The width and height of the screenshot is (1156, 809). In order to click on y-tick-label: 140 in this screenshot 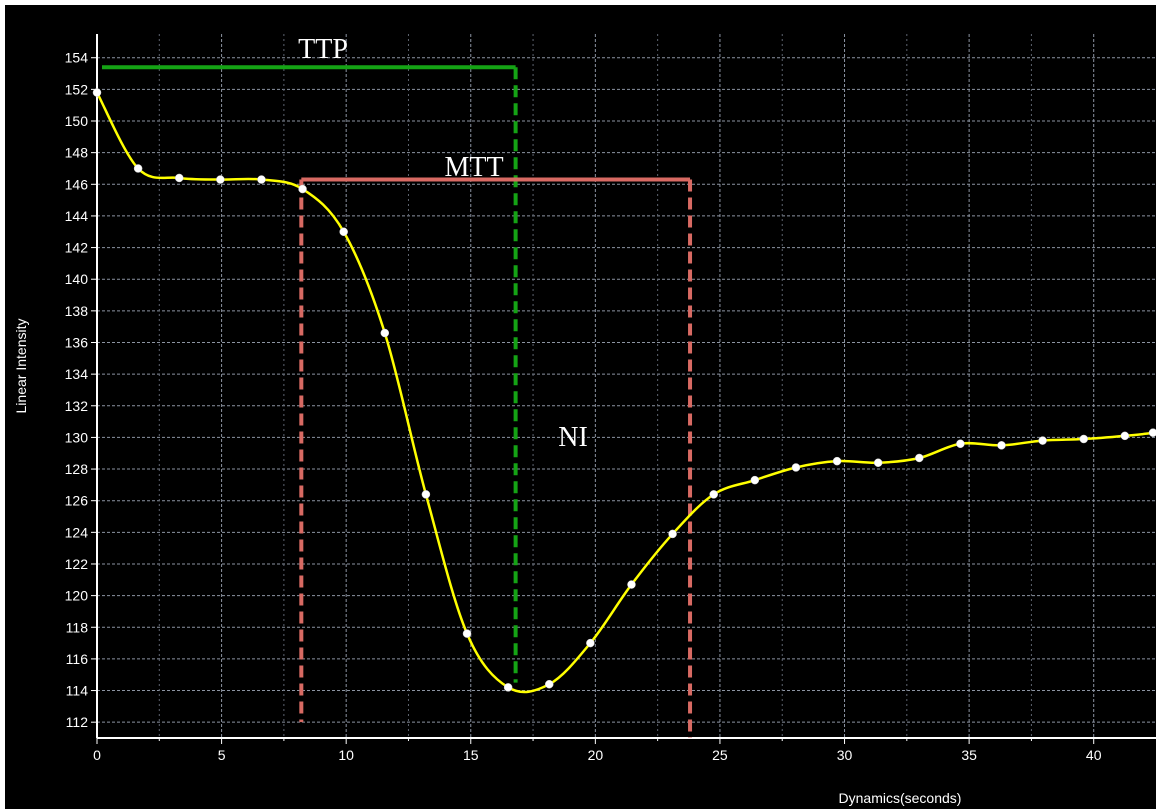, I will do `click(77, 279)`.